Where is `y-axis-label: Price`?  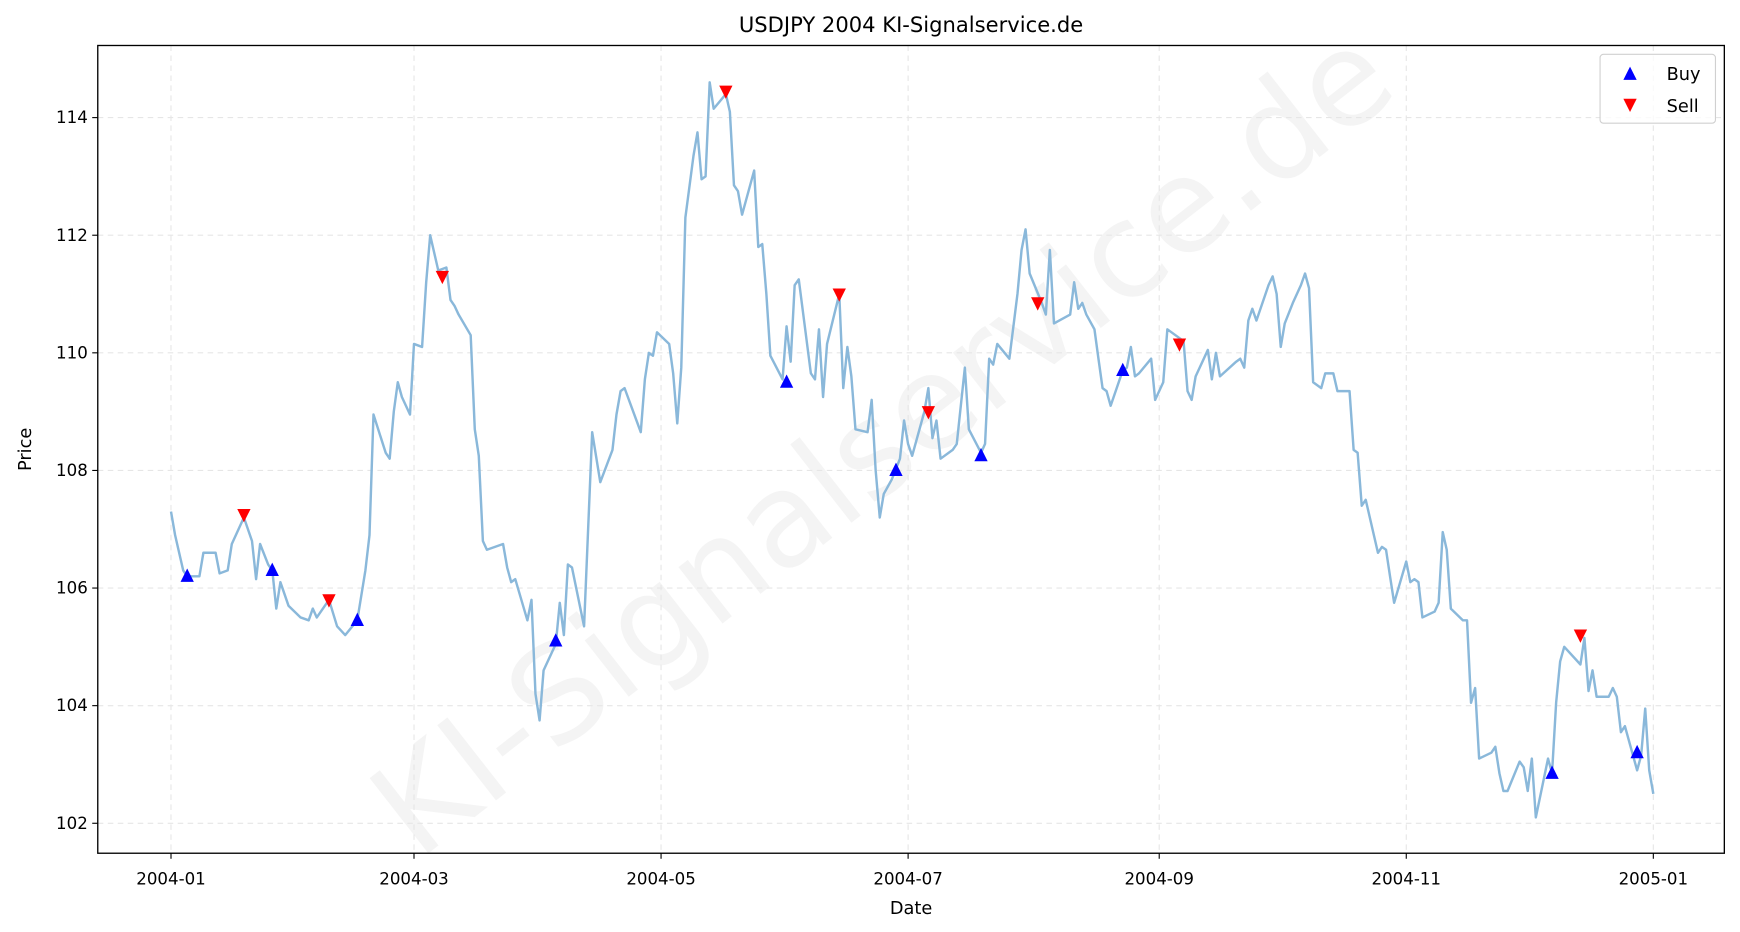 y-axis-label: Price is located at coordinates (26, 449).